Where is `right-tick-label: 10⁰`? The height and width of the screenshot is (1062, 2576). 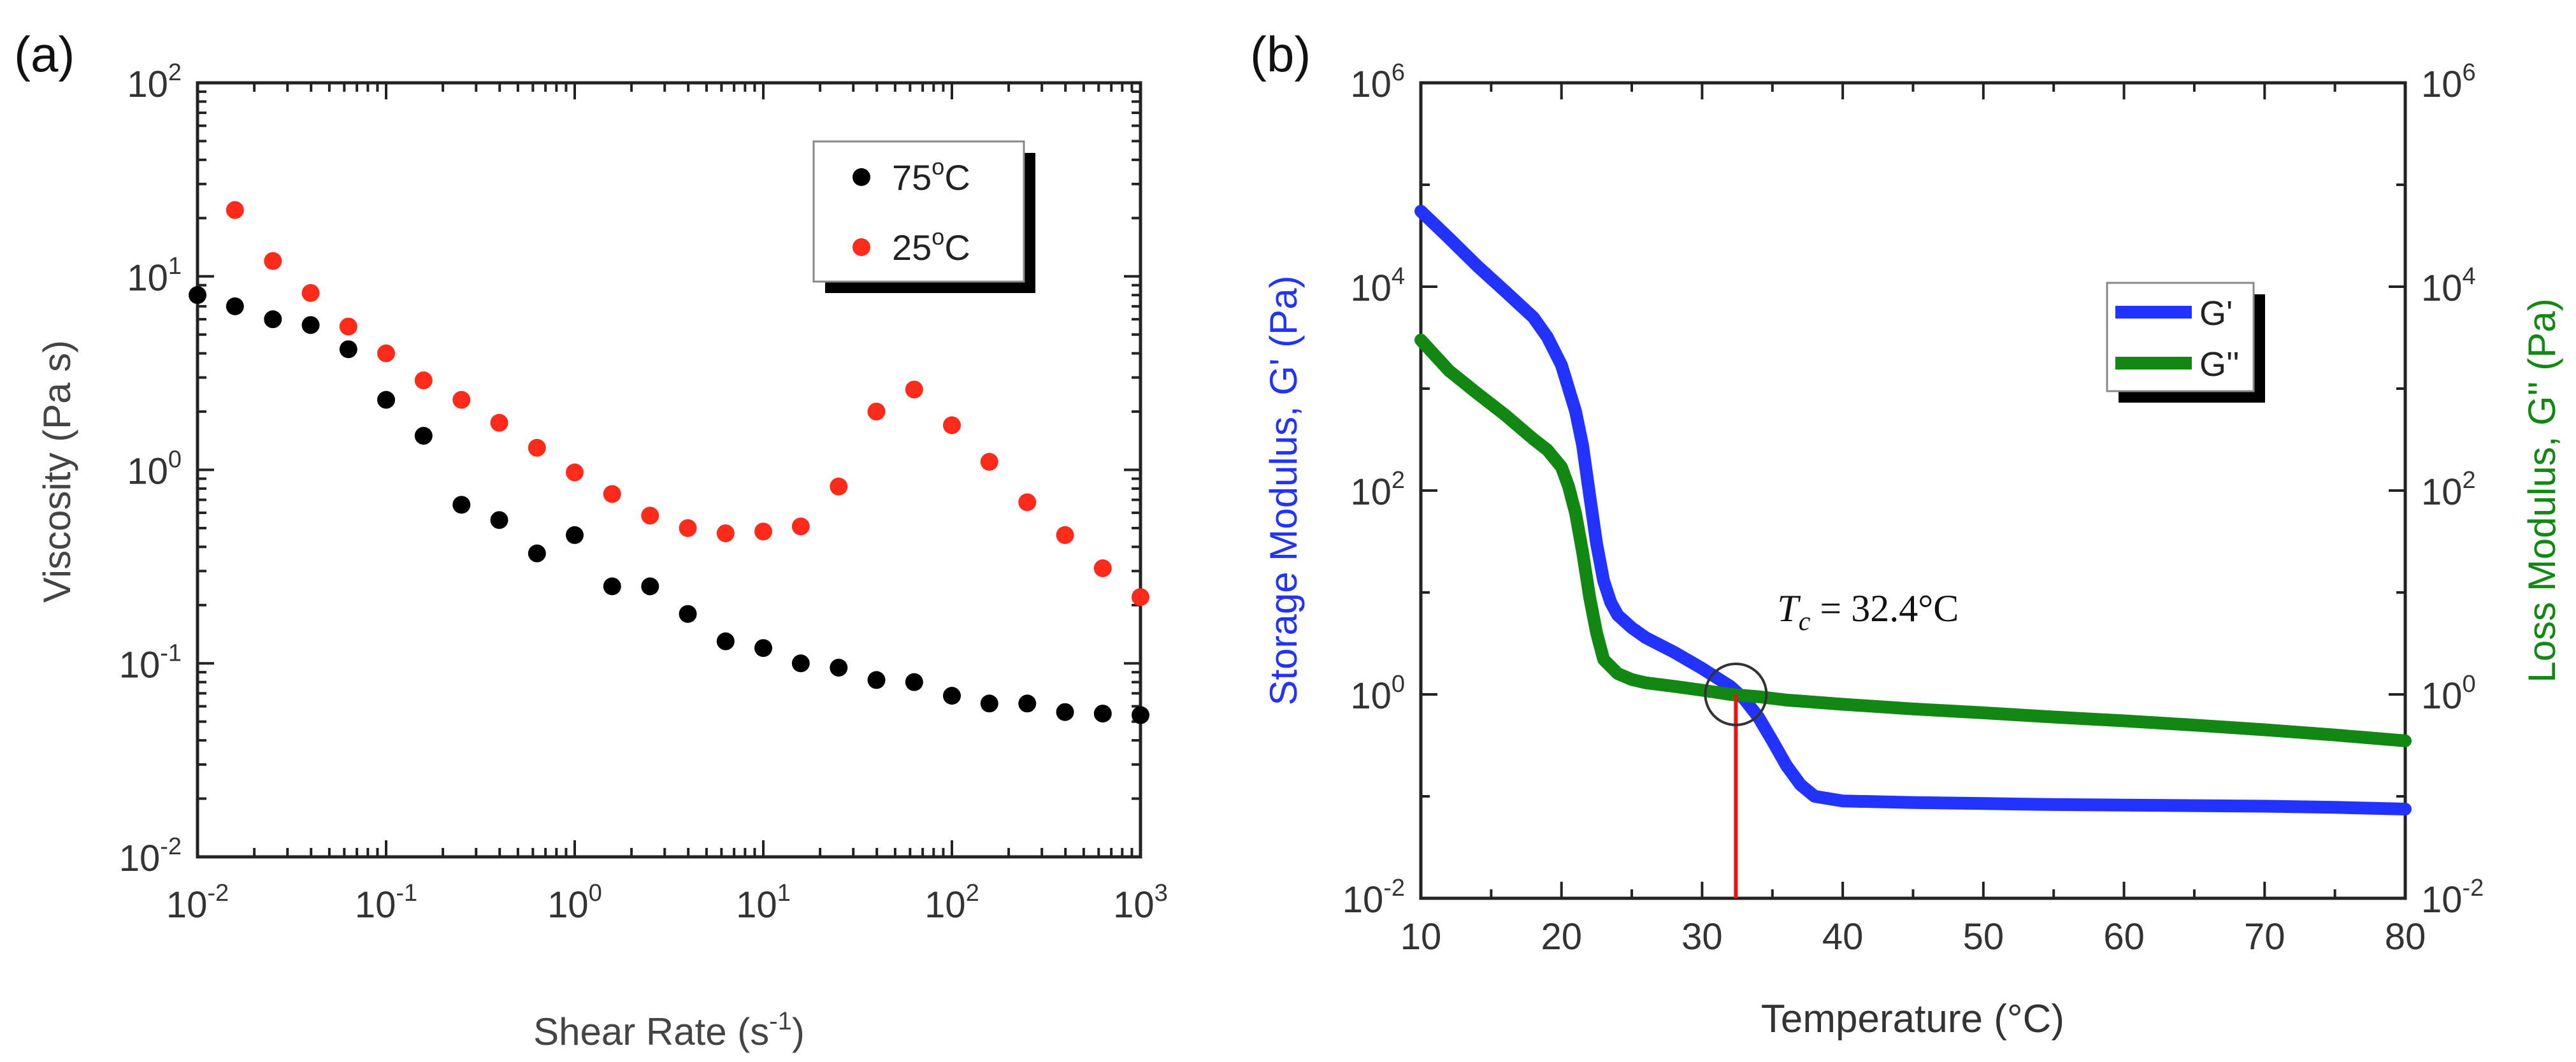 right-tick-label: 10⁰ is located at coordinates (2448, 694).